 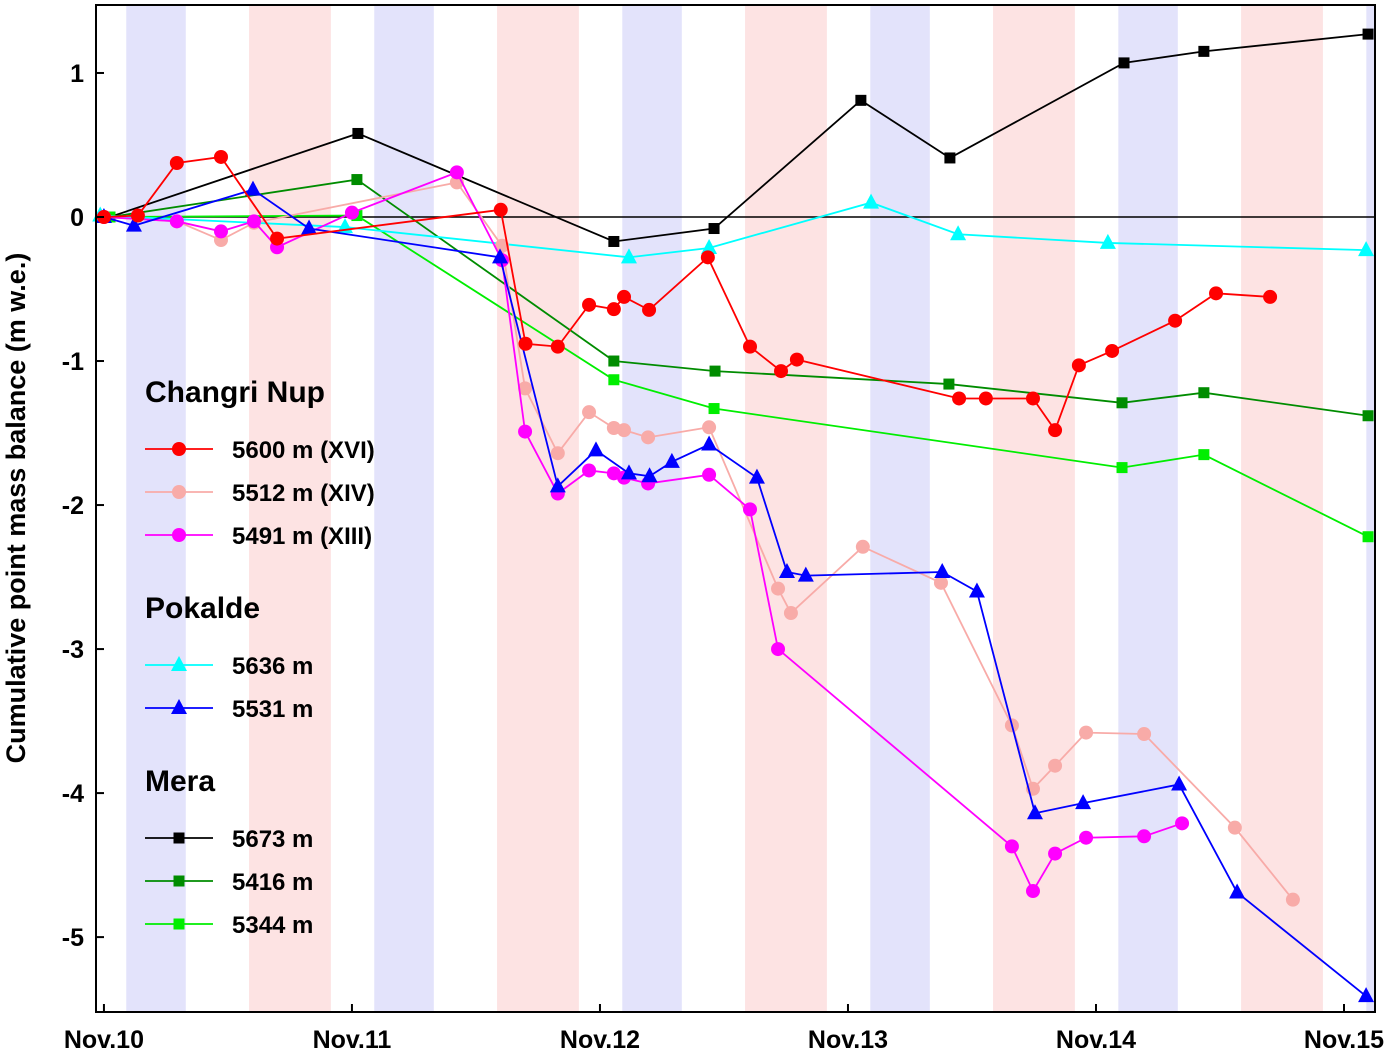 I want to click on x-tick-label: Nov.15, so click(x=1344, y=1040).